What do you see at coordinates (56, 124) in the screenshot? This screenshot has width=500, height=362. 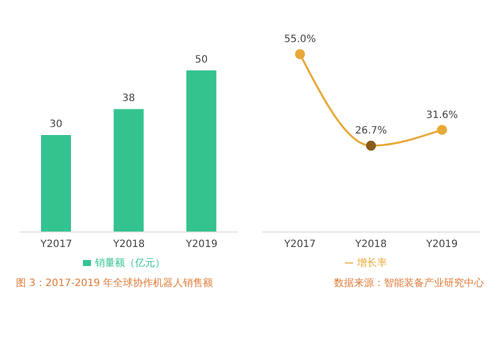 I see `data-label: 30` at bounding box center [56, 124].